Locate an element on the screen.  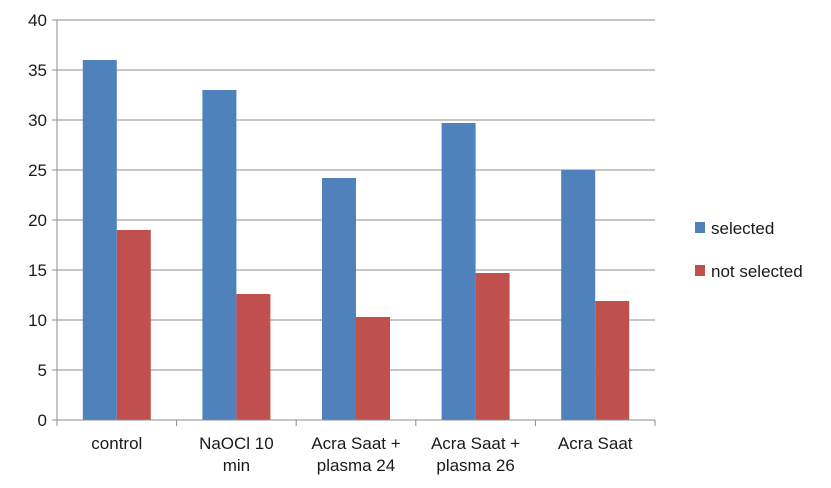
y-tick-label: 5 is located at coordinates (42, 370).